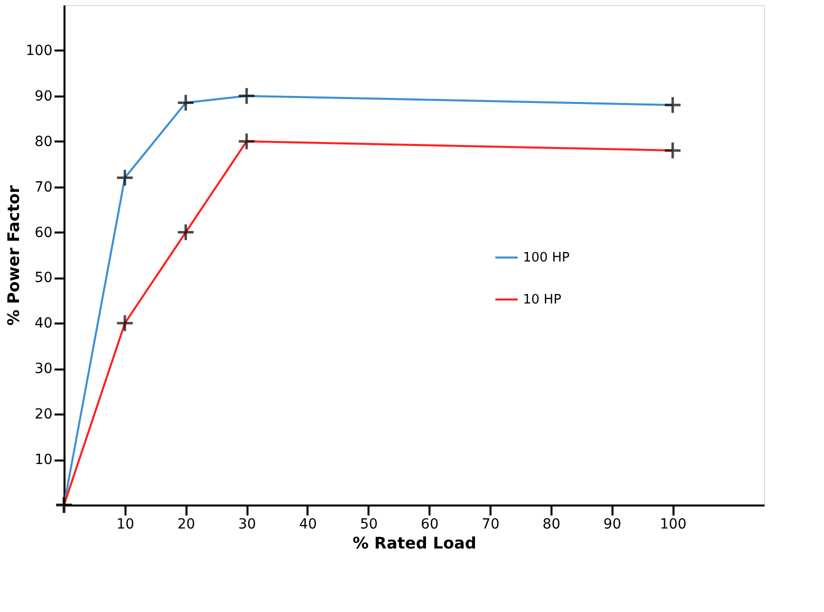 The width and height of the screenshot is (824, 612). What do you see at coordinates (43, 460) in the screenshot?
I see `y-tick-label: 10` at bounding box center [43, 460].